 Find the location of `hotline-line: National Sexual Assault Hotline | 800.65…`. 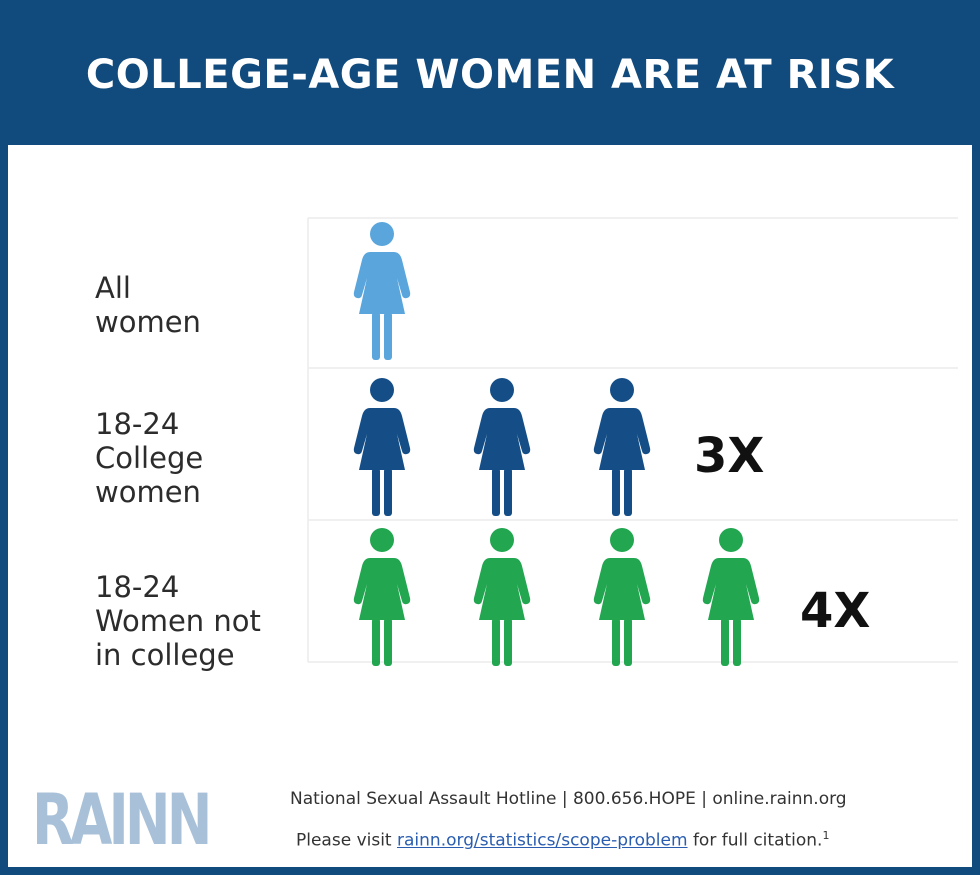

hotline-line: National Sexual Assault Hotline | 800.65… is located at coordinates (568, 799).